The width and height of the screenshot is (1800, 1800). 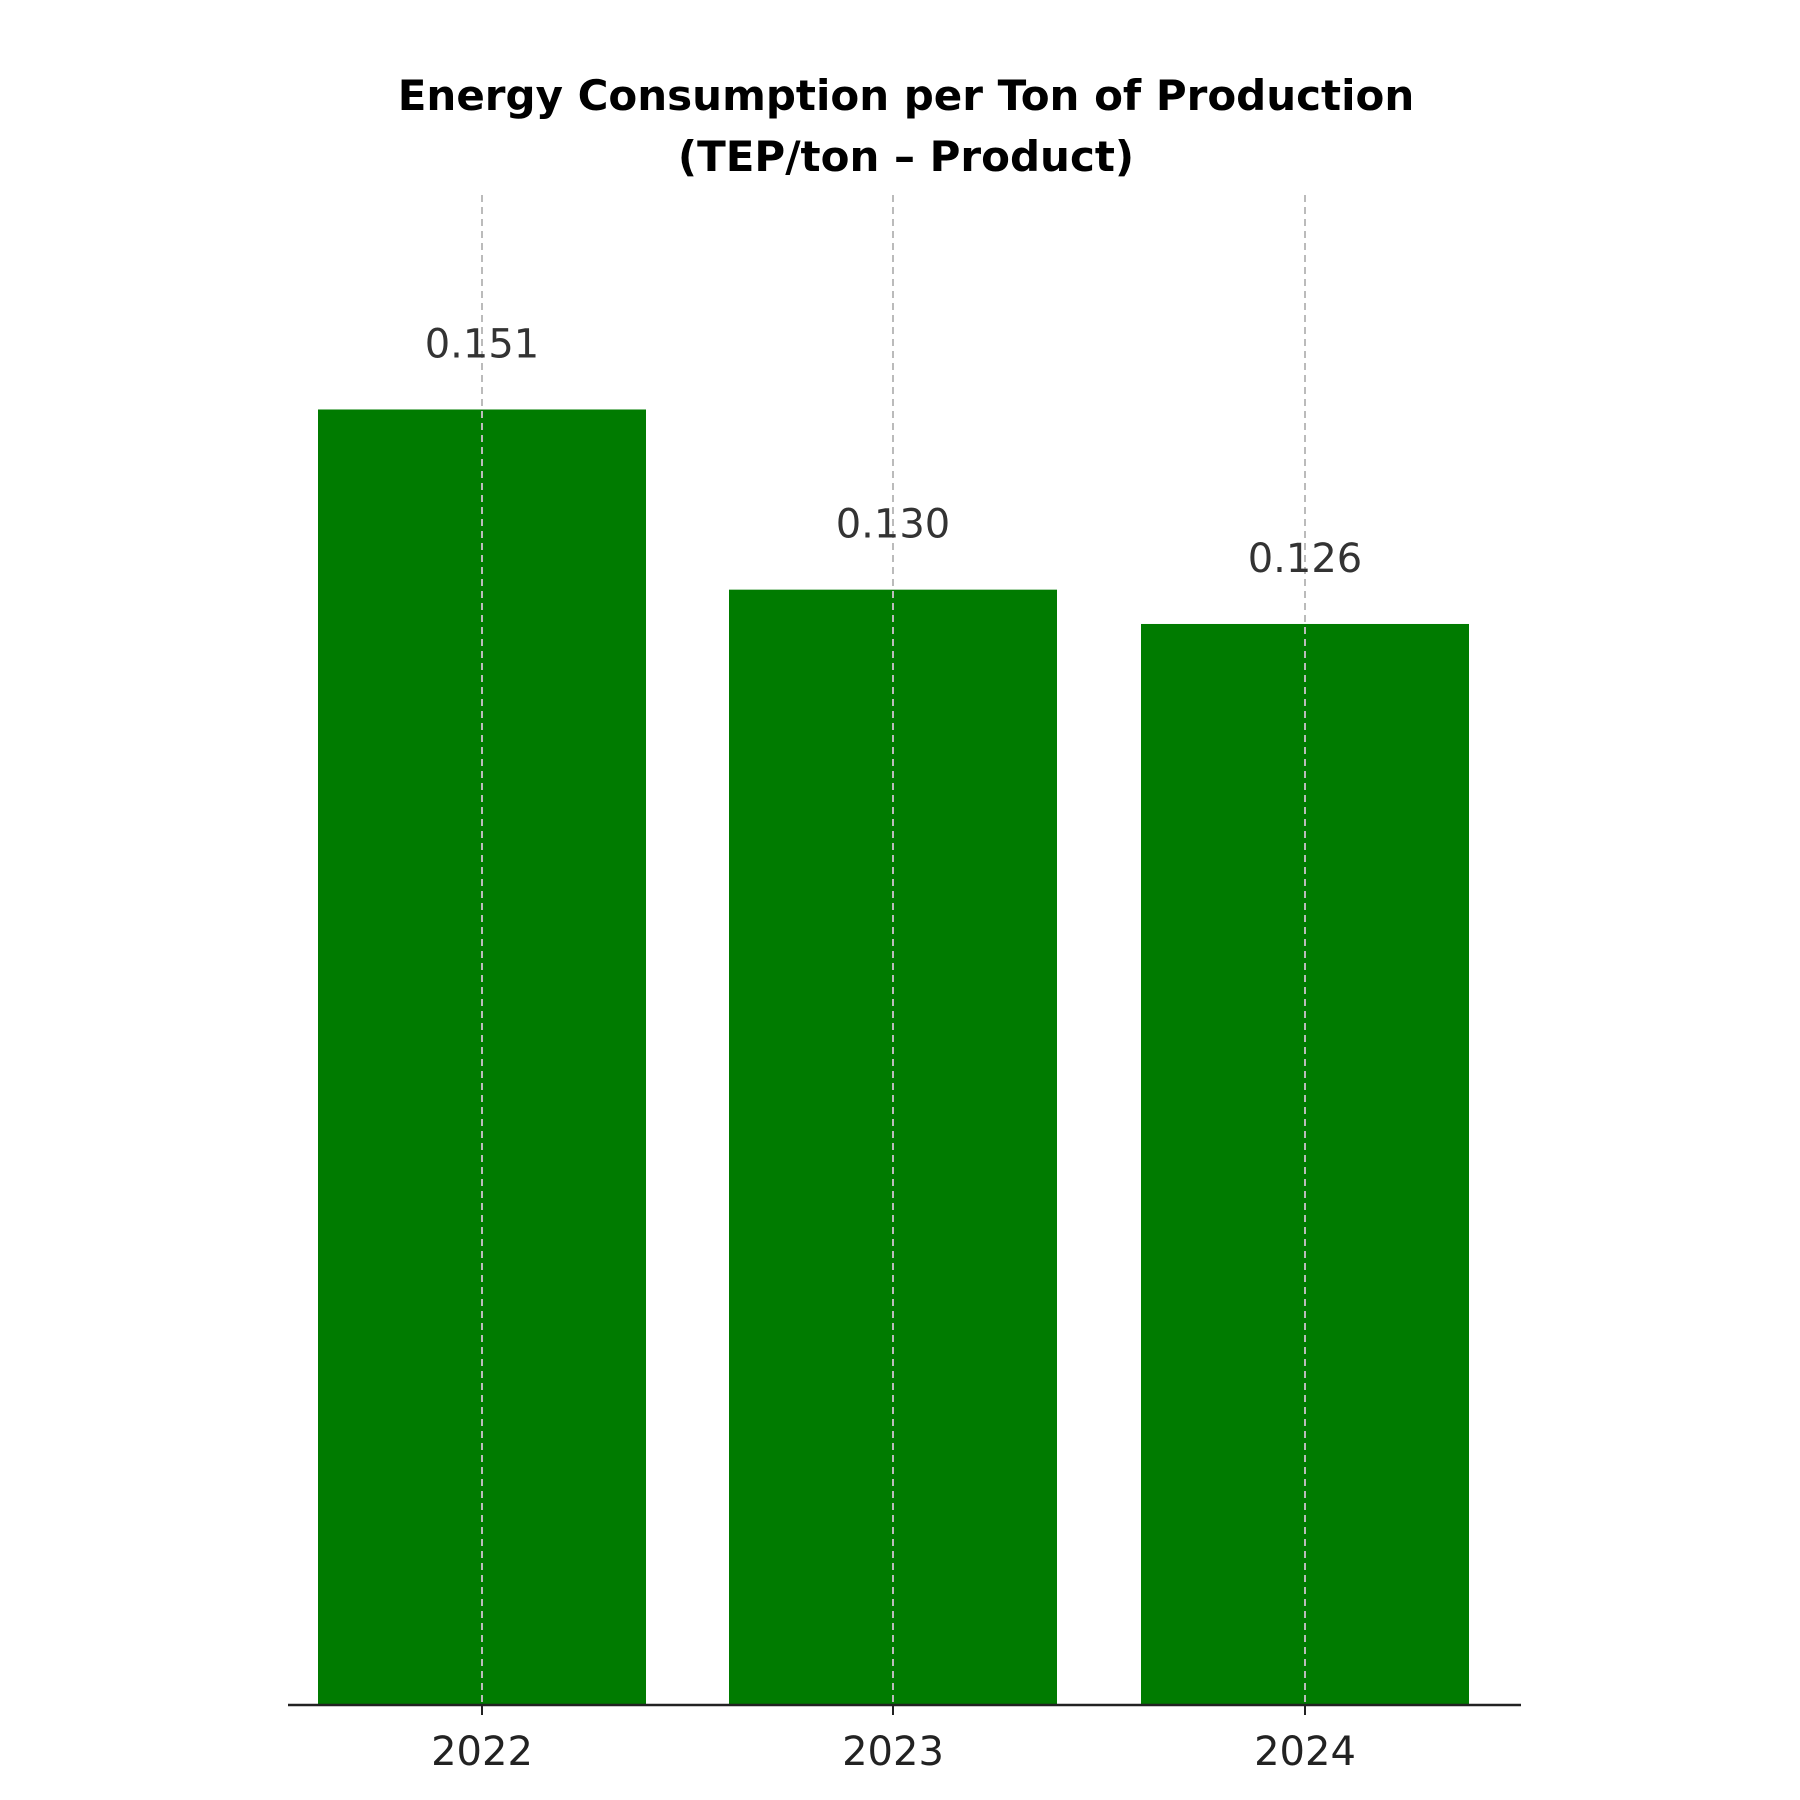 I want to click on data-label-2022: 0.151, so click(x=482, y=344).